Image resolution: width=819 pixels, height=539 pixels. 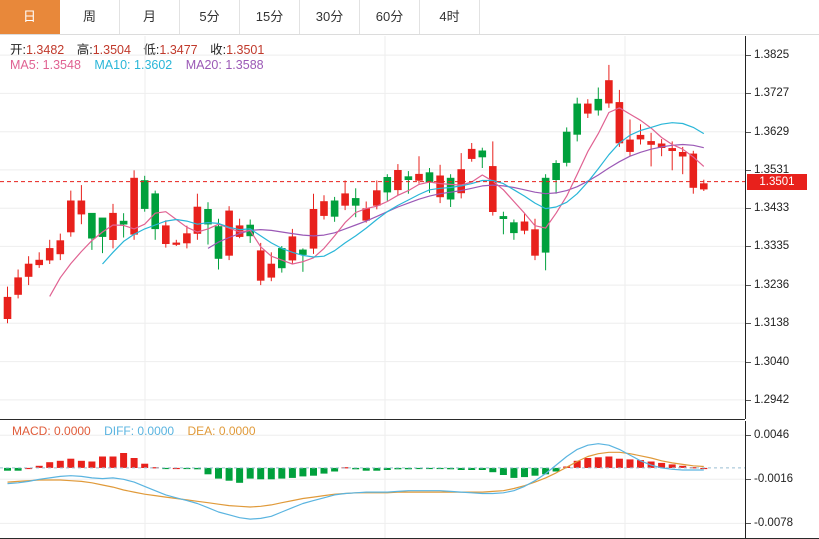 What do you see at coordinates (150, 17) in the screenshot?
I see `timeframe-tab-2: 月` at bounding box center [150, 17].